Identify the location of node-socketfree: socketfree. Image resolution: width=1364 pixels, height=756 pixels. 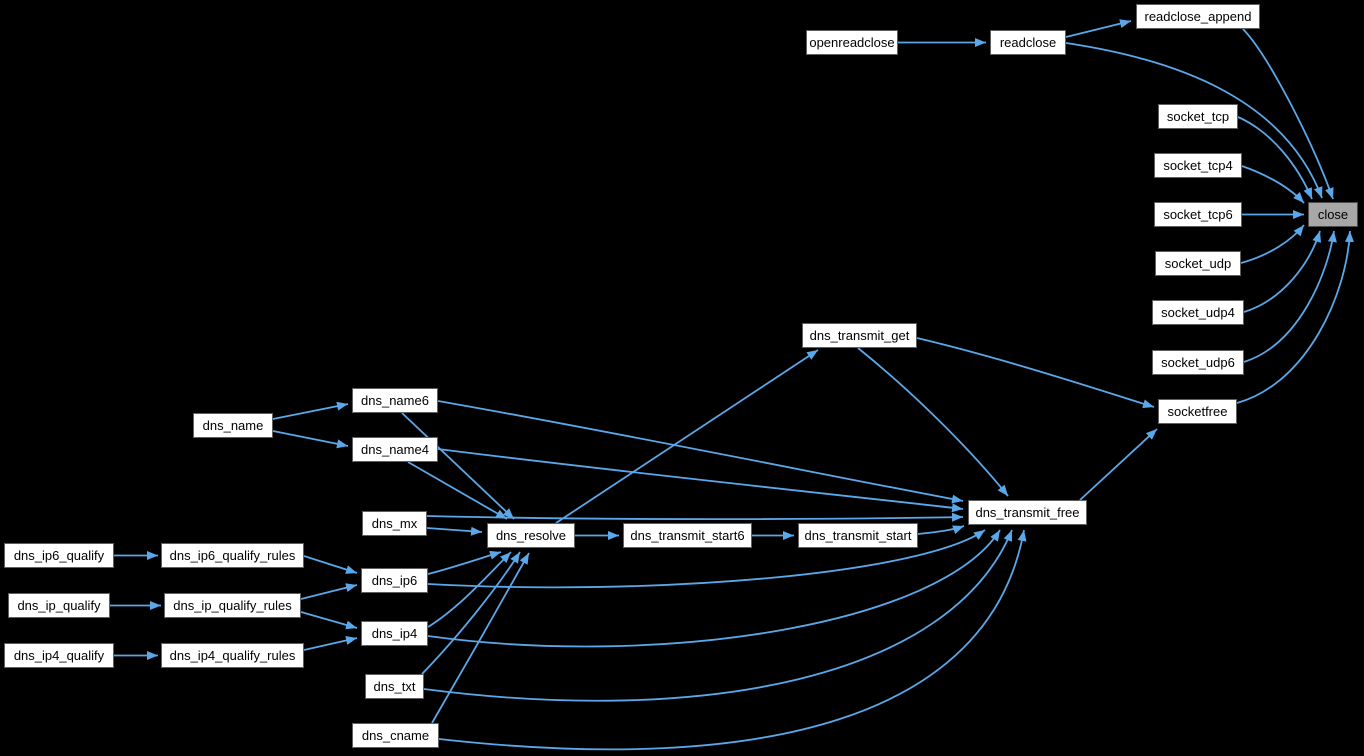
(1197, 411).